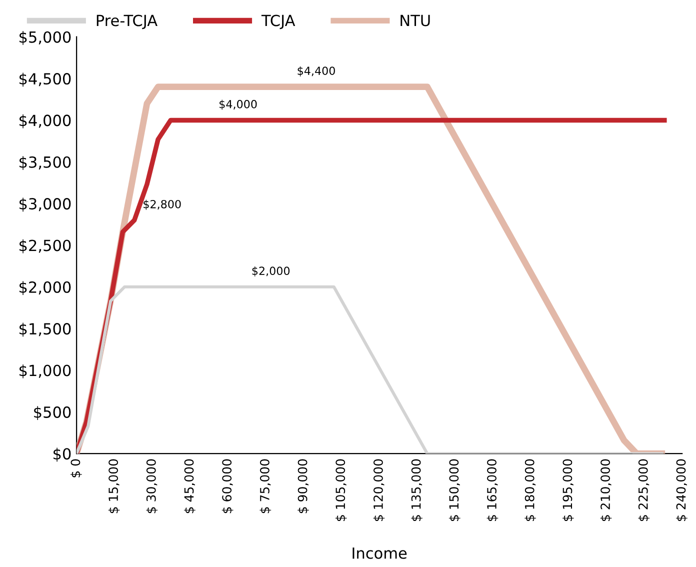 Image resolution: width=696 pixels, height=567 pixels. I want to click on y-tick-label: $2,000, so click(45, 288).